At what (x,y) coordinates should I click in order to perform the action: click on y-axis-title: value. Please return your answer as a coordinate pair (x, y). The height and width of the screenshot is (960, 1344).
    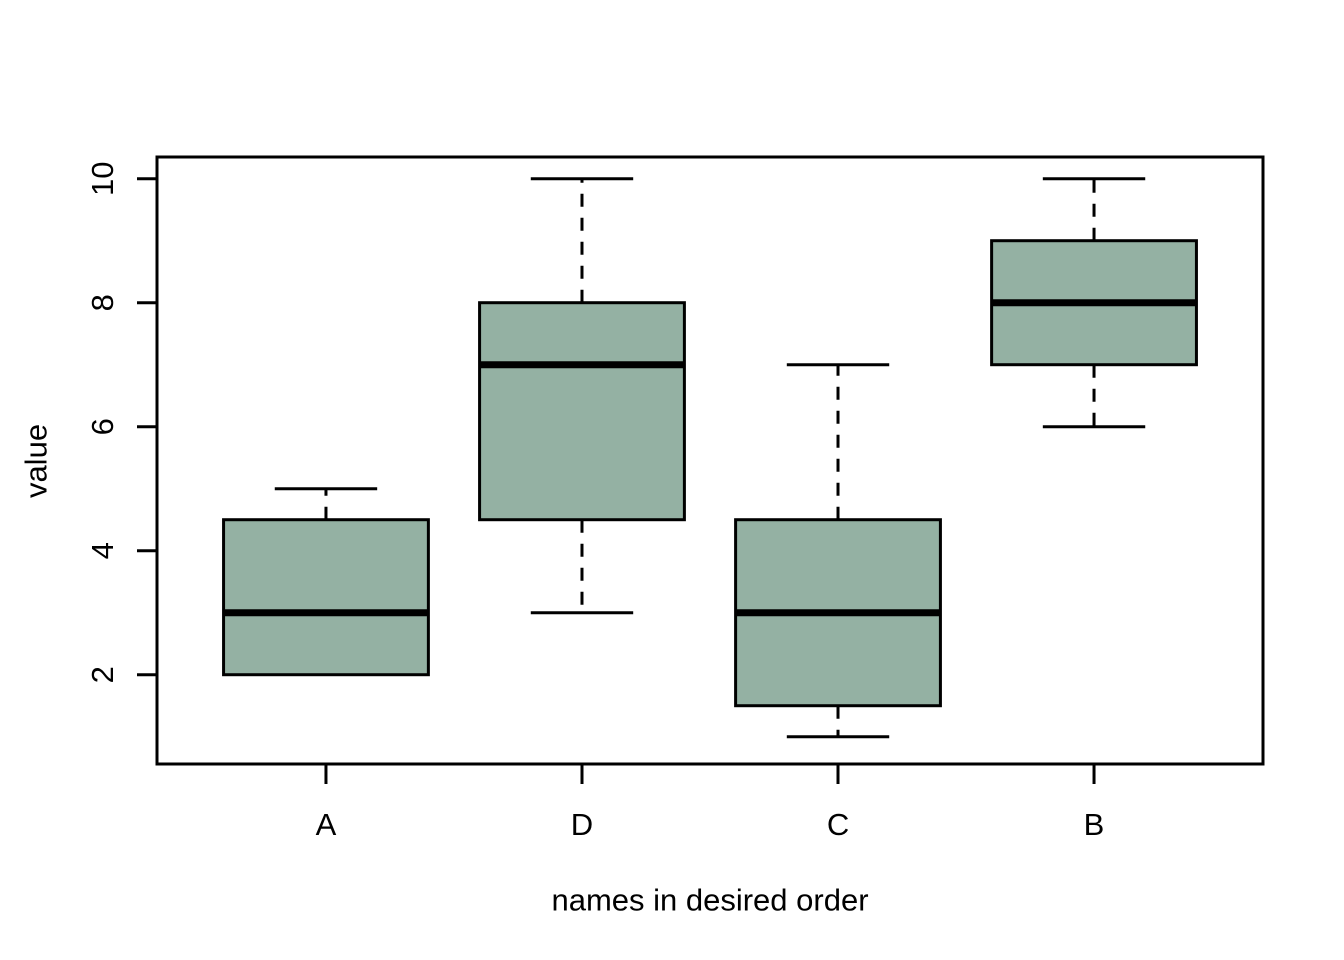
    Looking at the image, I should click on (36, 461).